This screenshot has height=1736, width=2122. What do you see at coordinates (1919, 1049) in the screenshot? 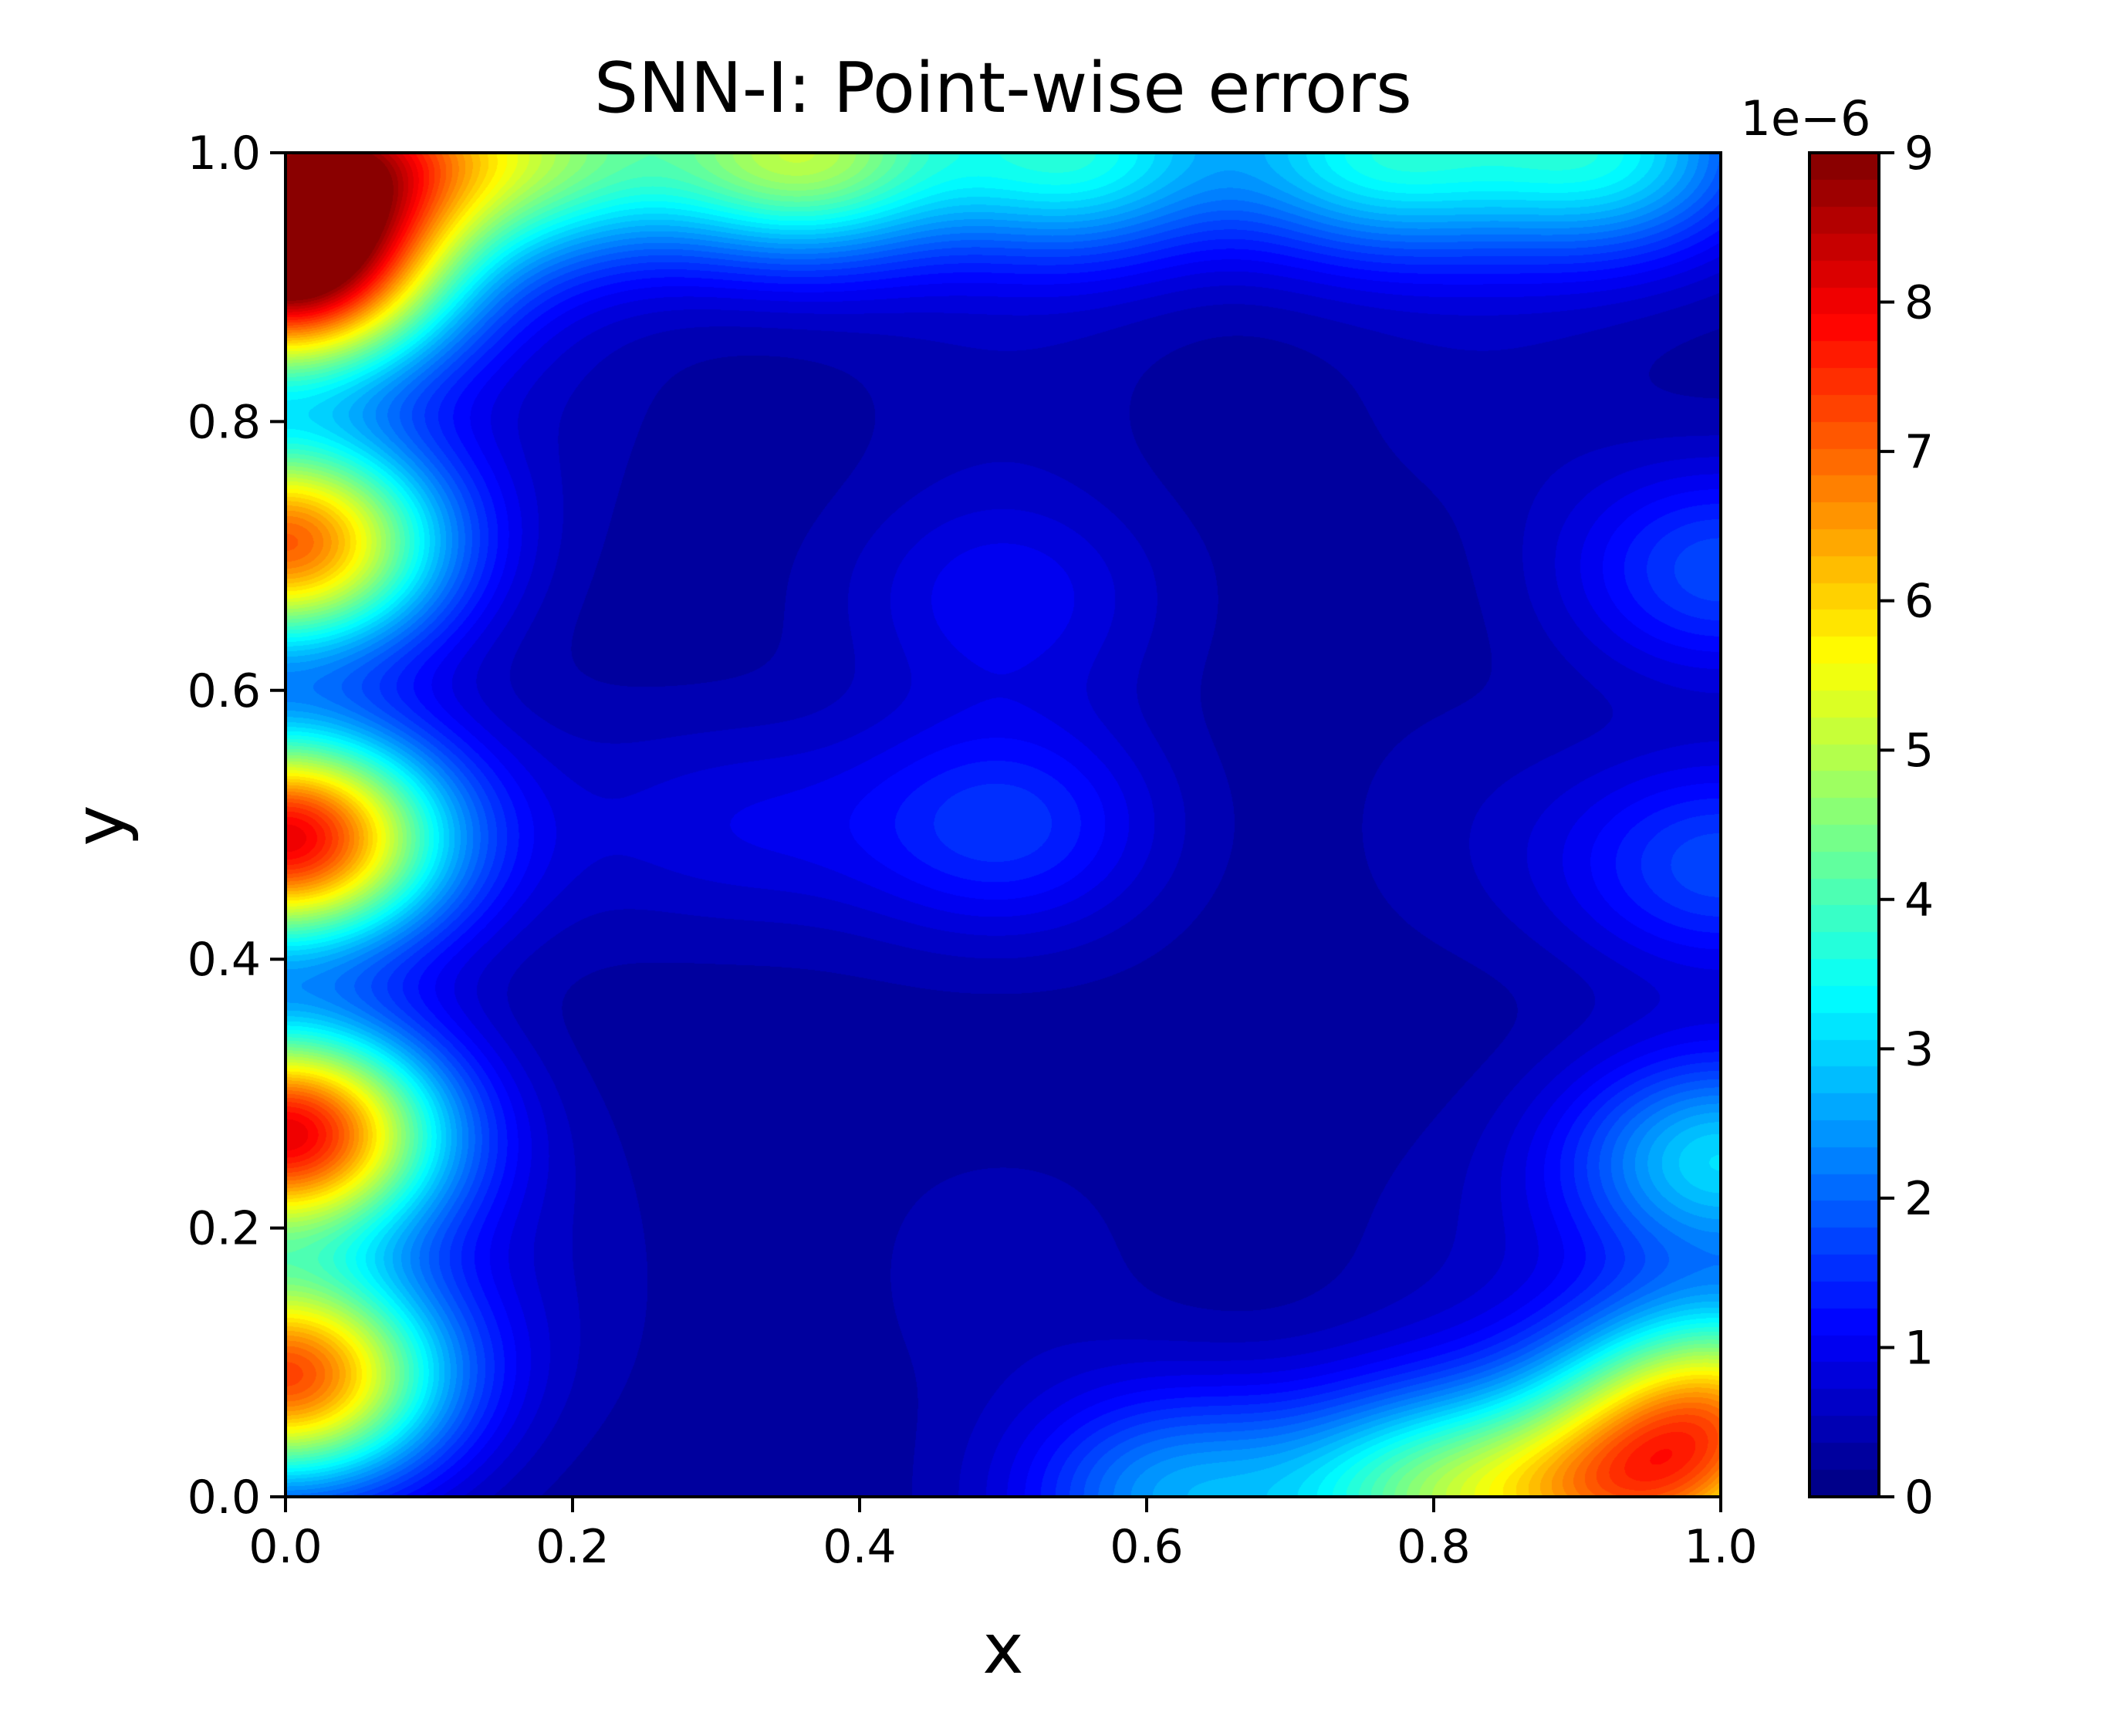
I see `colorbar-tick-label: 3` at bounding box center [1919, 1049].